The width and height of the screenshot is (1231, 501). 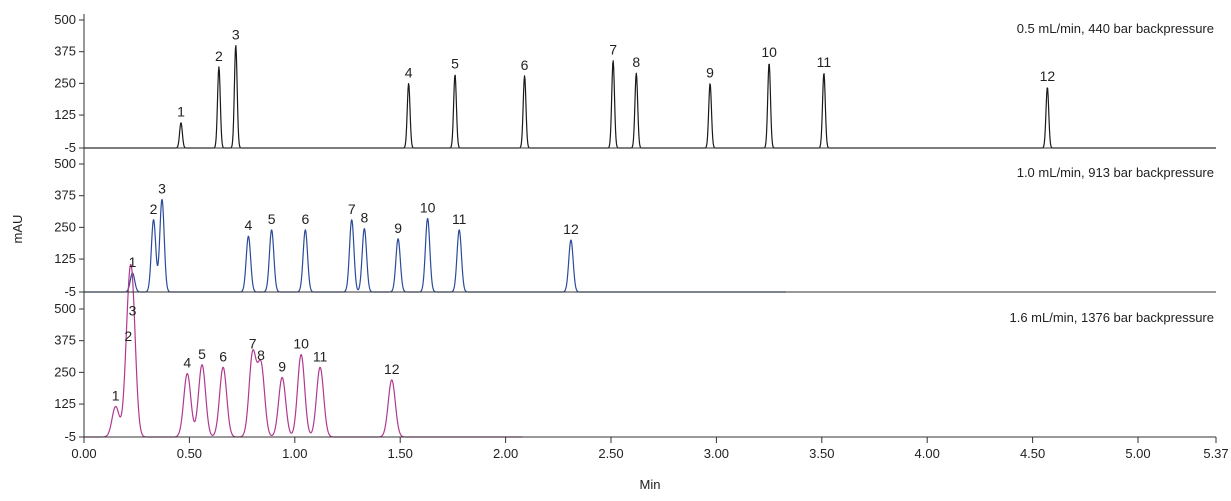 I want to click on panel-2-condition-label: 1.0 mL/min, 913 bar backpressure, so click(x=1115, y=172).